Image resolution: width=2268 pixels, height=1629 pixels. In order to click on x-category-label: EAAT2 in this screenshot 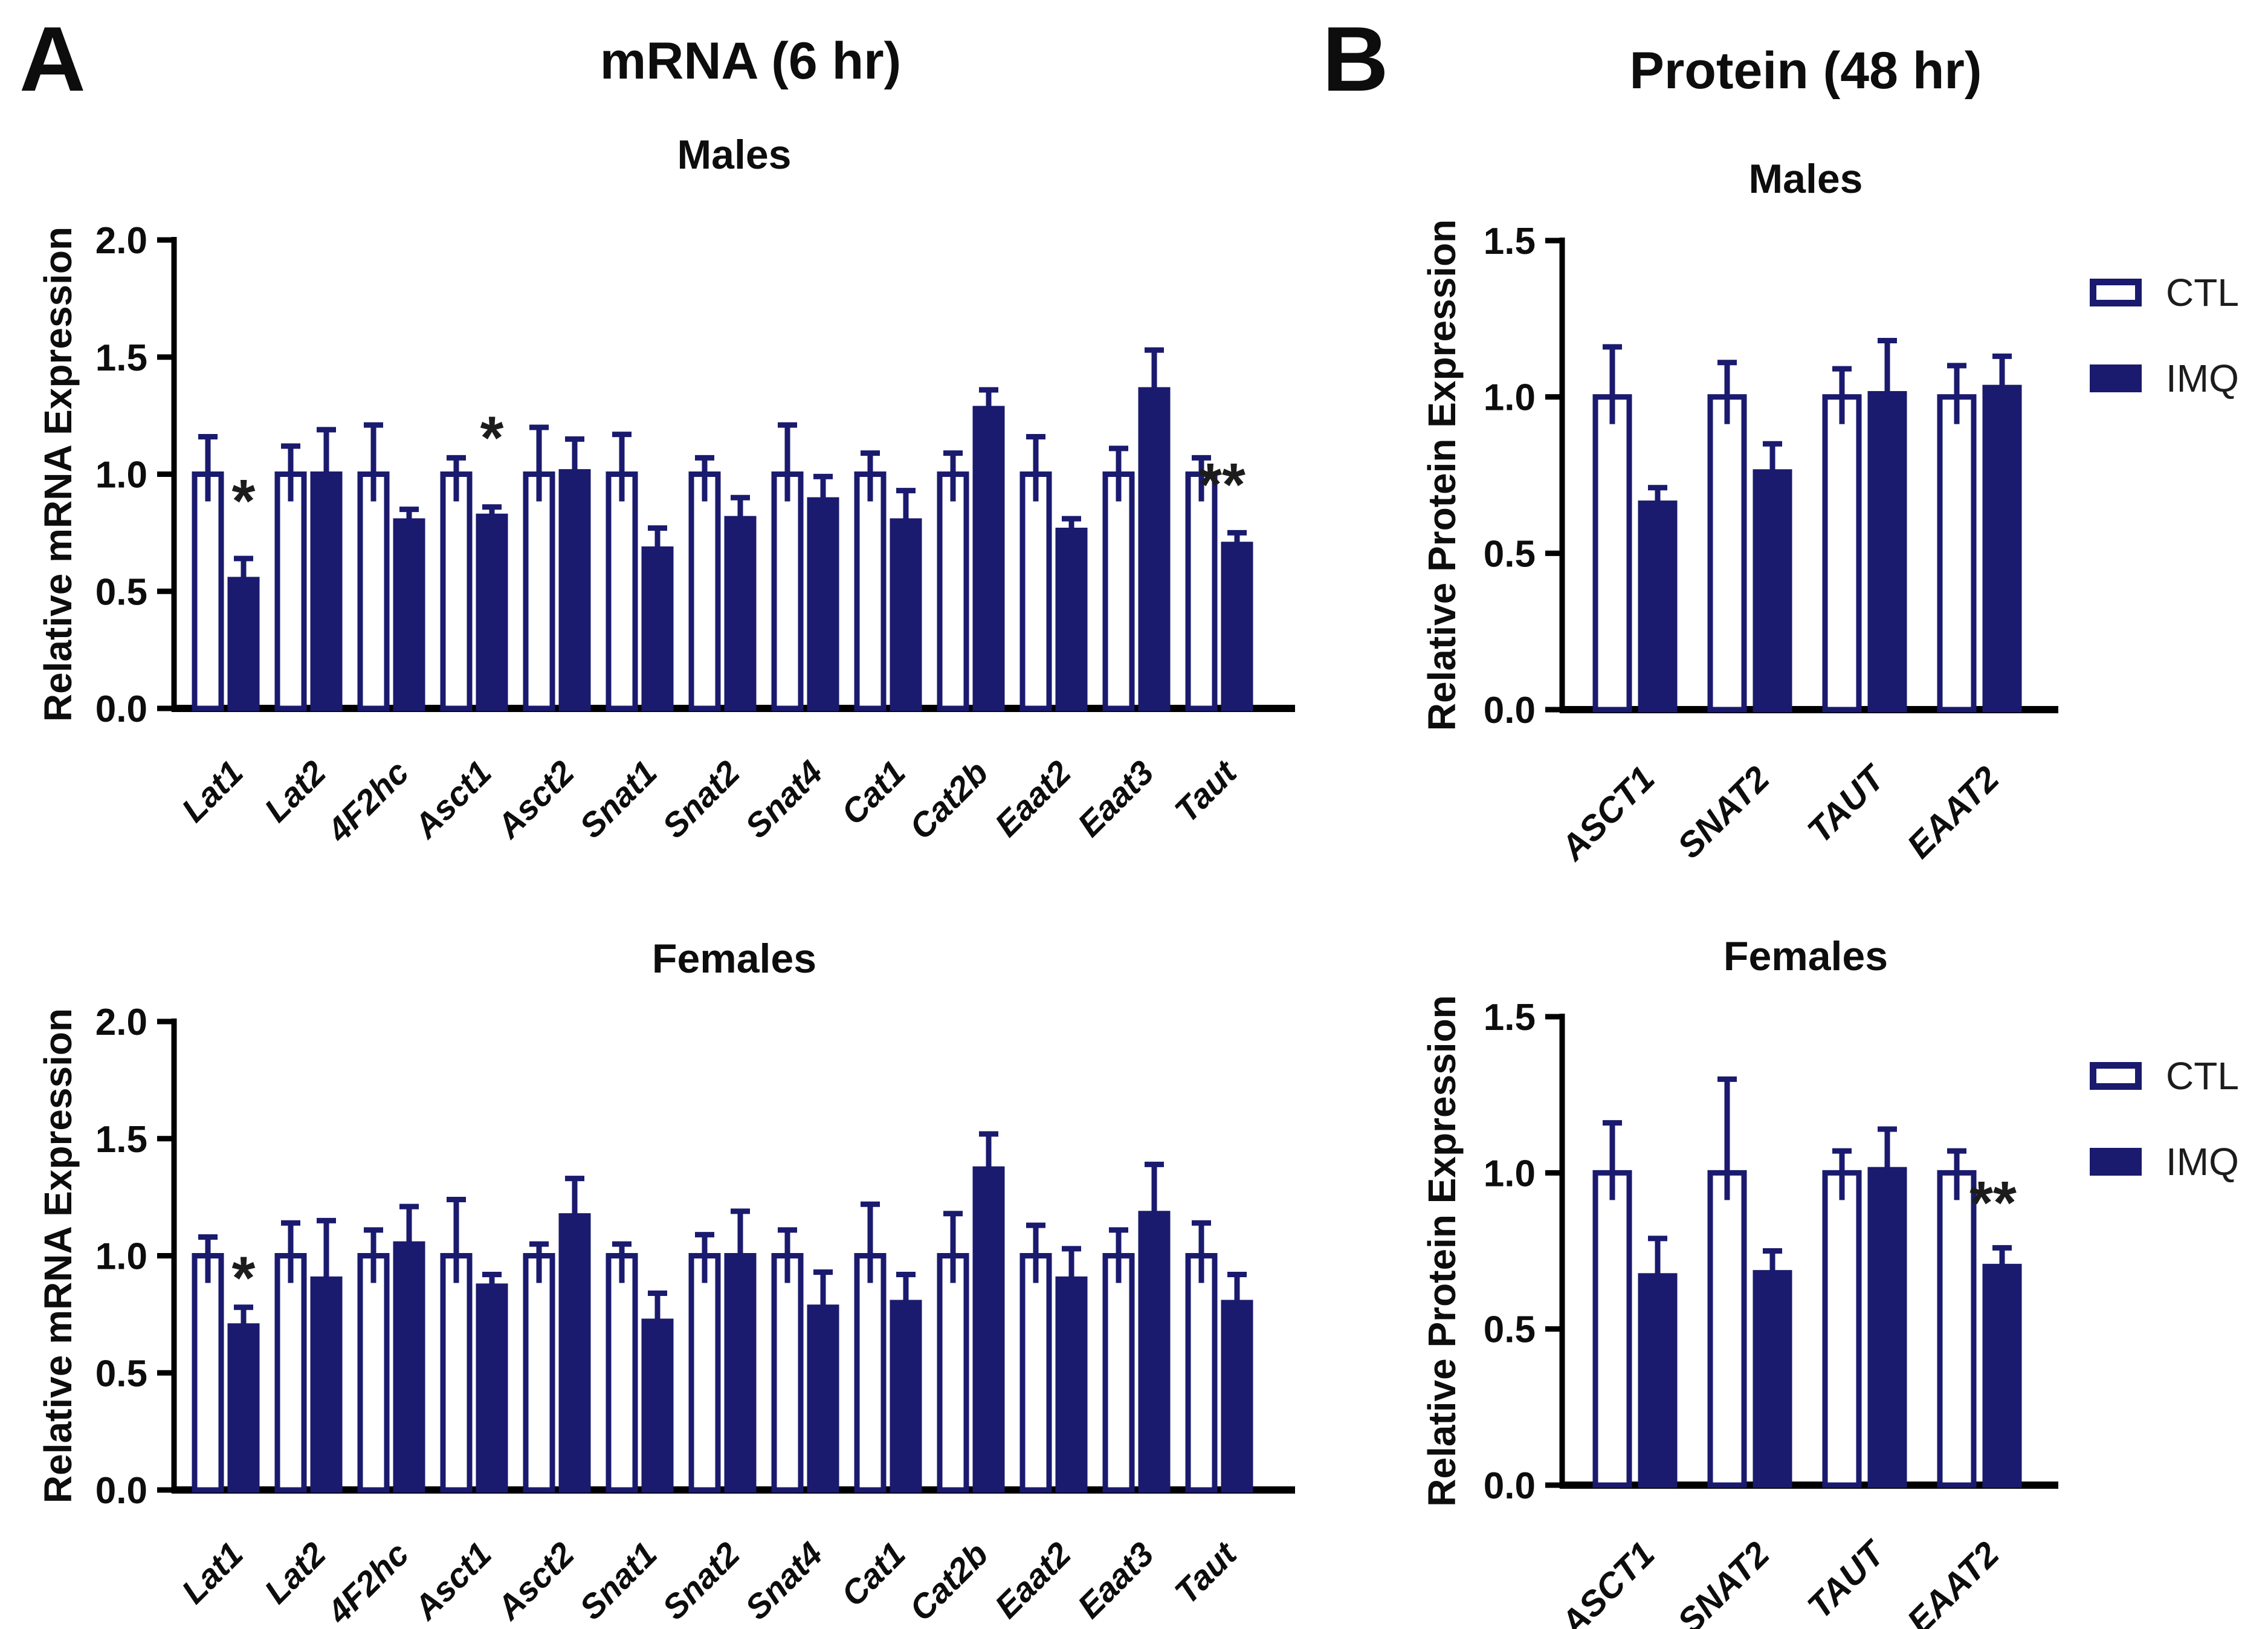, I will do `click(1952, 813)`.